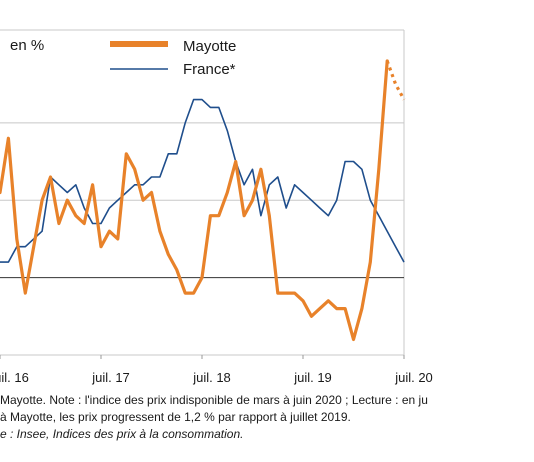  I want to click on x-tick-labels: juil. 16 juil. 17 juil. 18 juil. 19 juil. 20, so click(216, 370).